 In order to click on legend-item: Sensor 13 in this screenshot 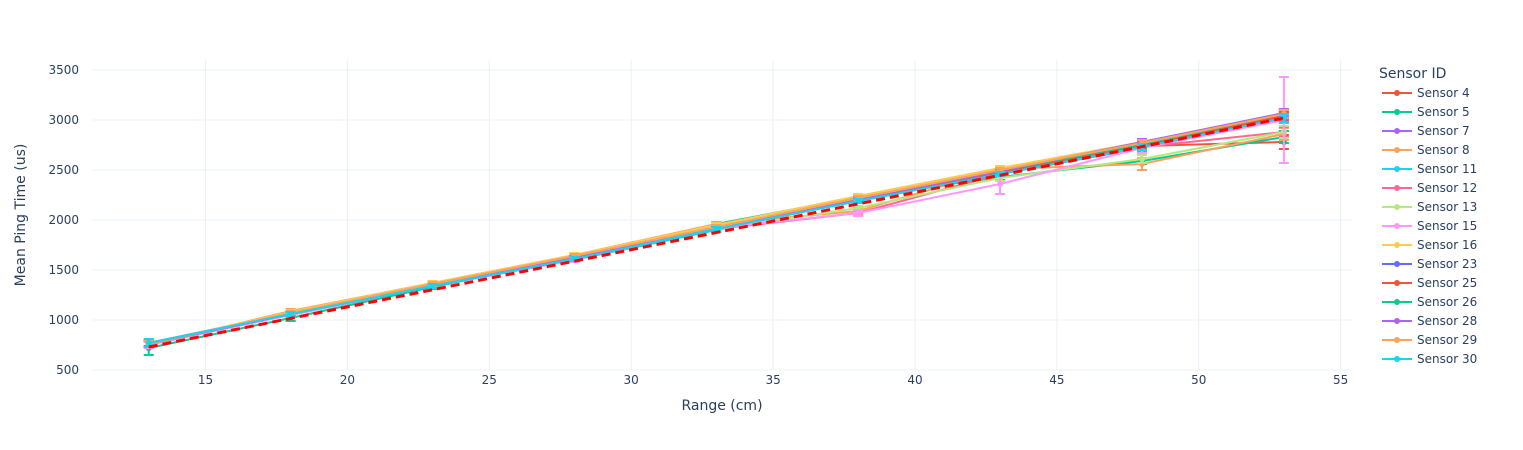, I will do `click(1429, 207)`.